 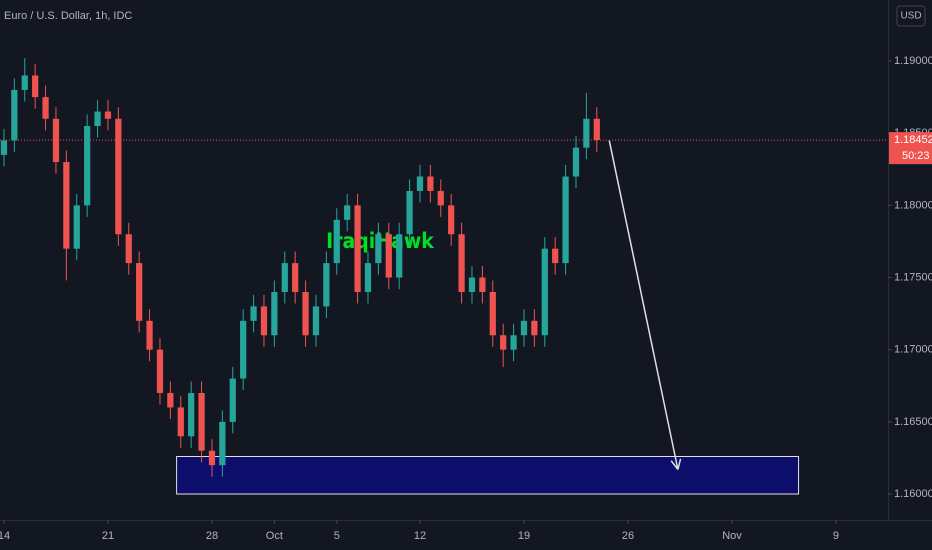 I want to click on y-tick-label: 1.17500, so click(x=913, y=277).